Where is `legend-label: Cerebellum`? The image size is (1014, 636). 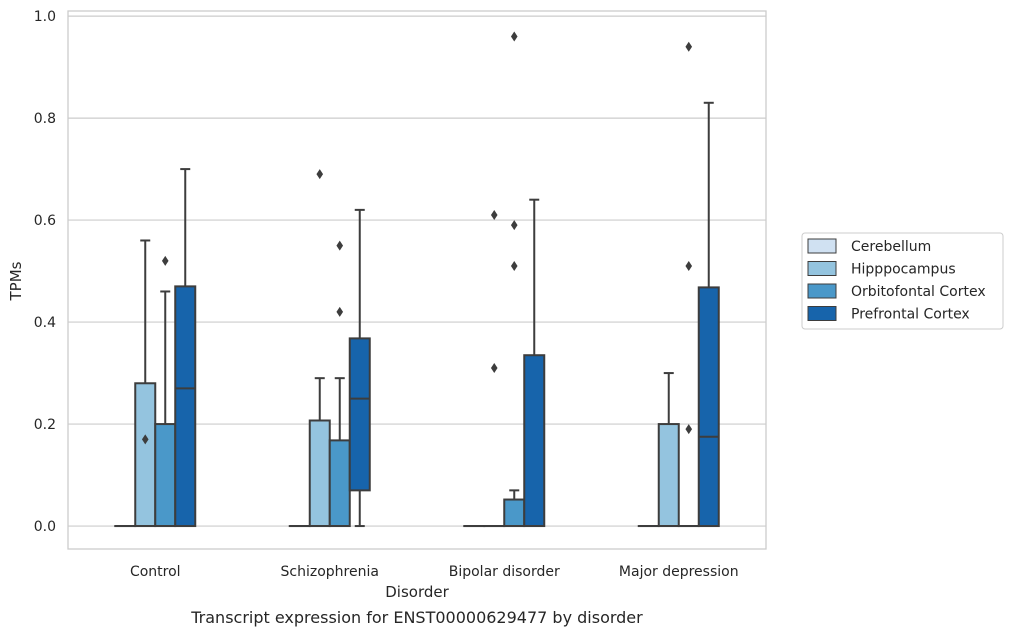 legend-label: Cerebellum is located at coordinates (891, 247).